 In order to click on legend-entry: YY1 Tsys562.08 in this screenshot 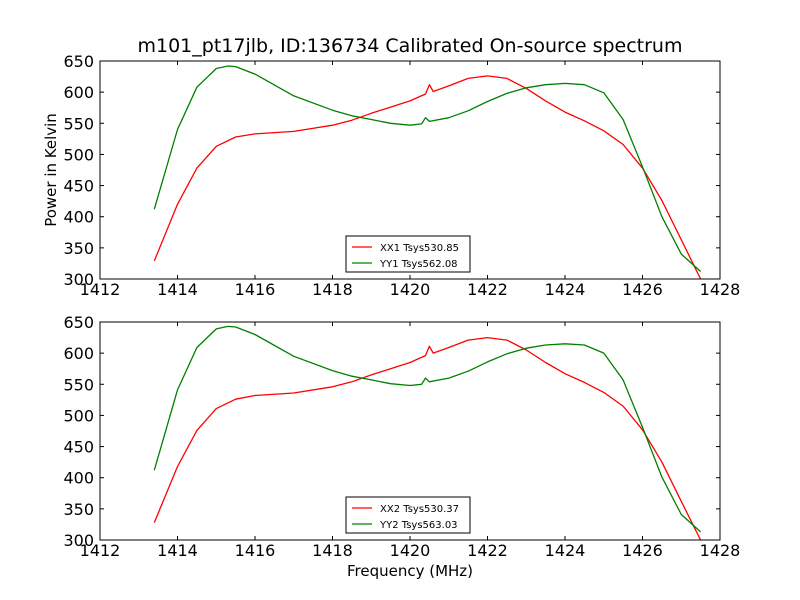, I will do `click(418, 264)`.